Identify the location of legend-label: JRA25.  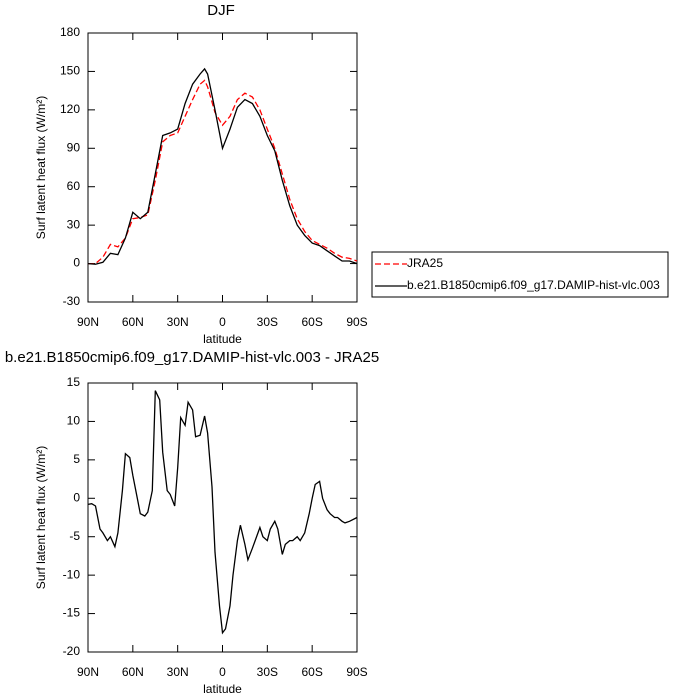
(425, 263).